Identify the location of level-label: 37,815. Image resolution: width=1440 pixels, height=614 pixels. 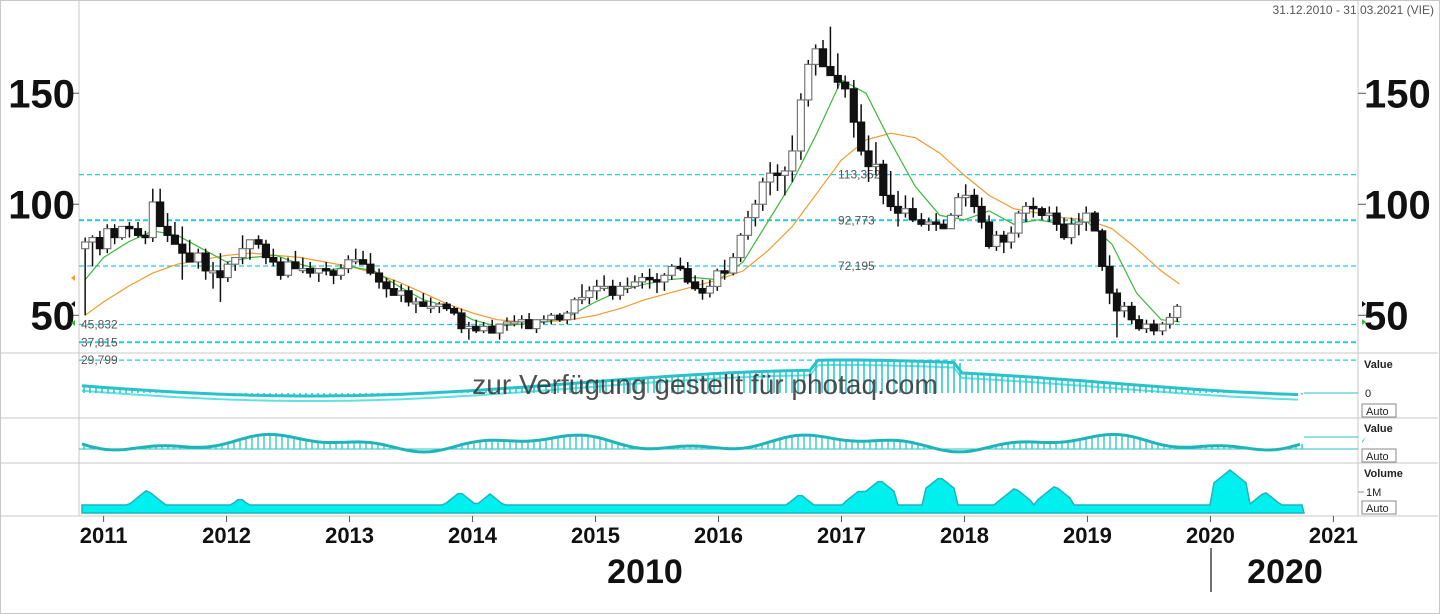
(99, 342).